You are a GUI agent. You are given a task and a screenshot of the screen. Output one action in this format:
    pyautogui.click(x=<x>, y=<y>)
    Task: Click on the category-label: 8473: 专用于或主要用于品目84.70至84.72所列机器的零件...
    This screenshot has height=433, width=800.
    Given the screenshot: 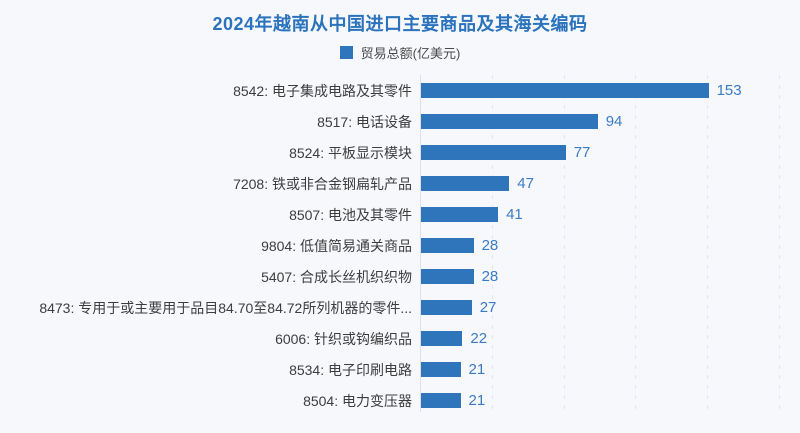 What is the action you would take?
    pyautogui.click(x=225, y=307)
    